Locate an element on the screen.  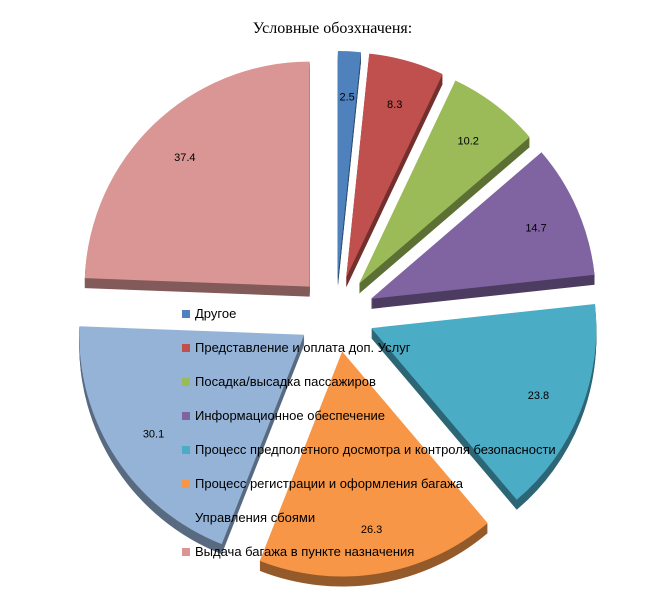
legend-label: Информационное обеспечение is located at coordinates (290, 415).